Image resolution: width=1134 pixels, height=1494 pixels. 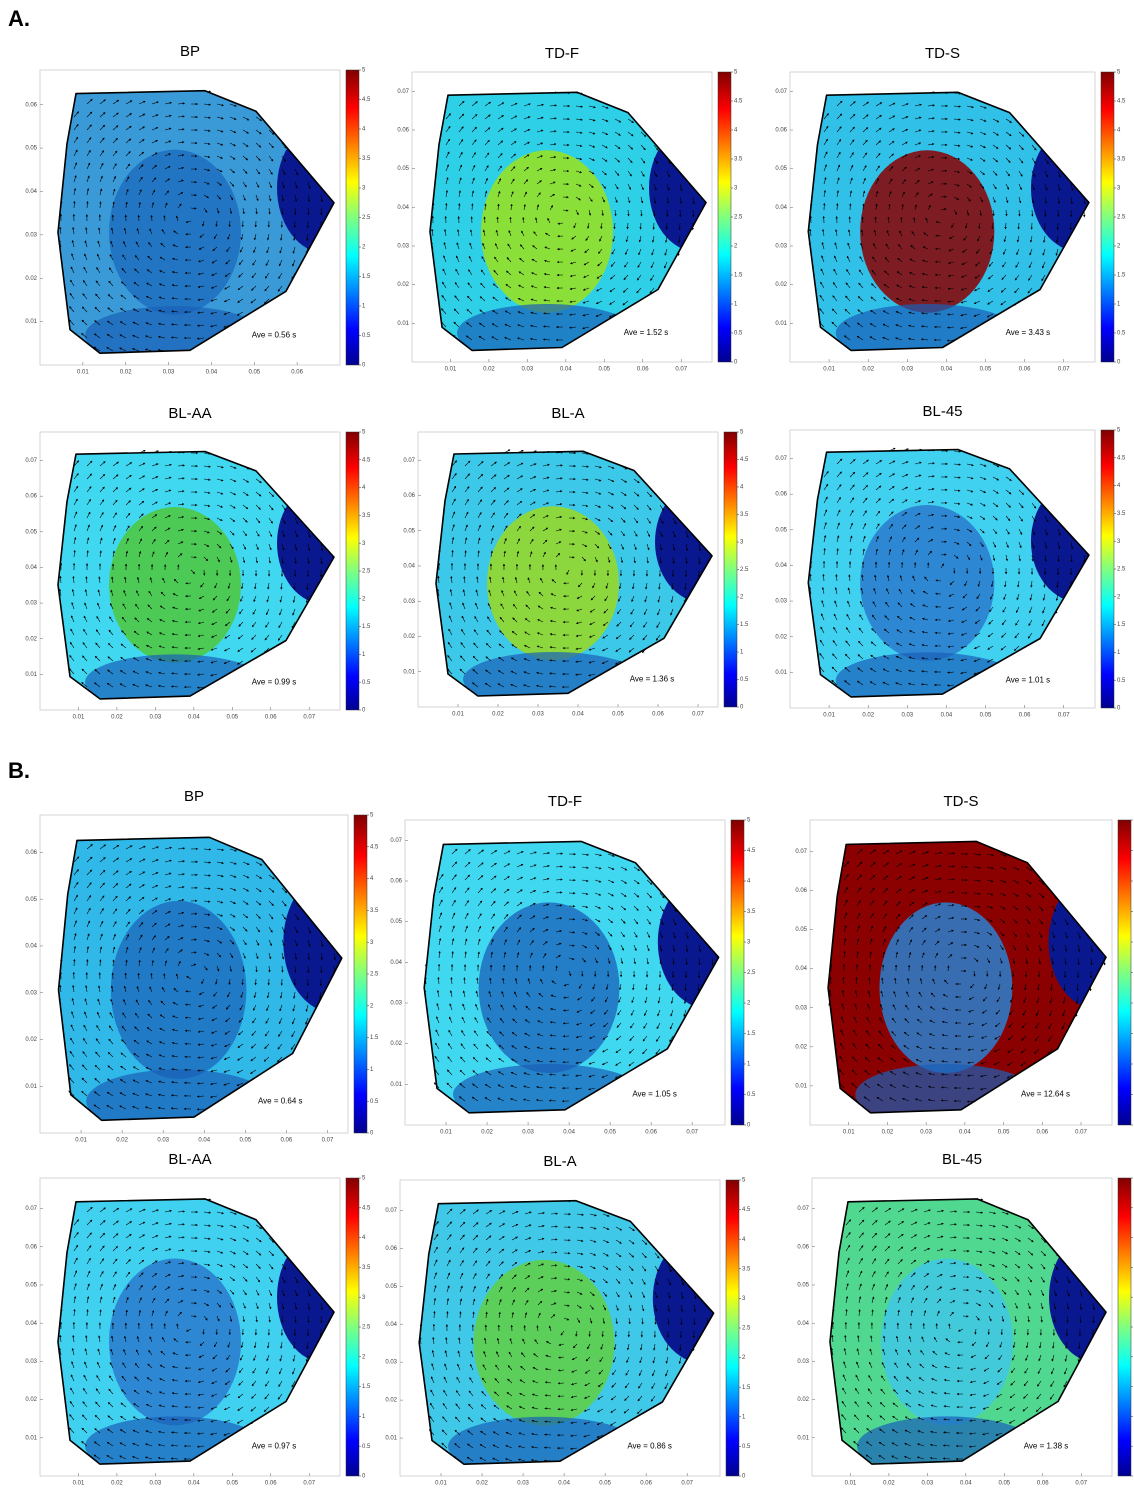 I want to click on annotation: Ave = 3.43 s, so click(x=1028, y=332).